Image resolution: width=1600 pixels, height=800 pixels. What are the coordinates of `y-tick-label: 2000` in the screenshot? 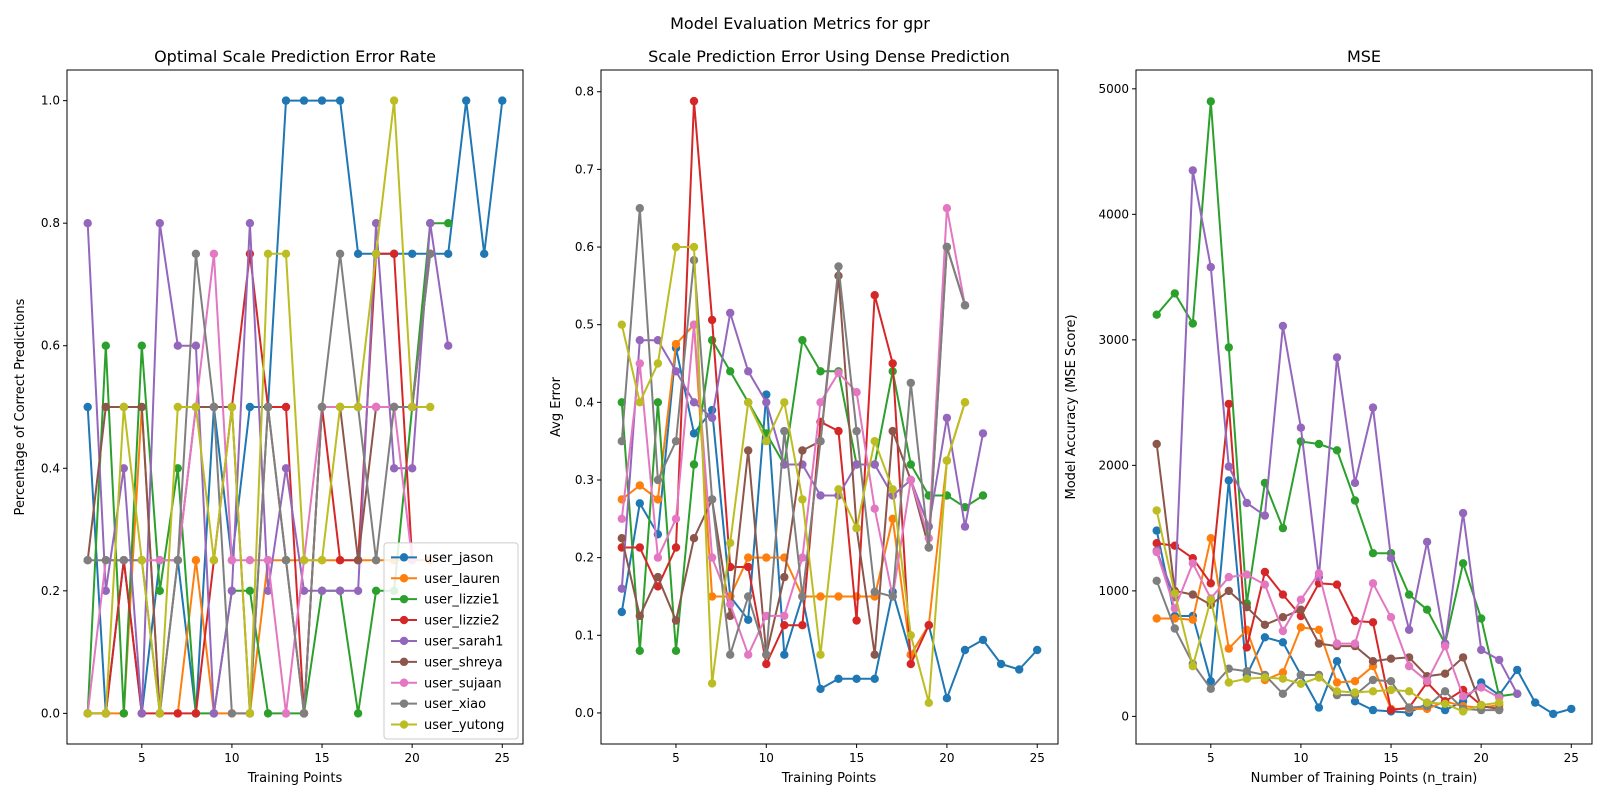 It's located at (1113, 465).